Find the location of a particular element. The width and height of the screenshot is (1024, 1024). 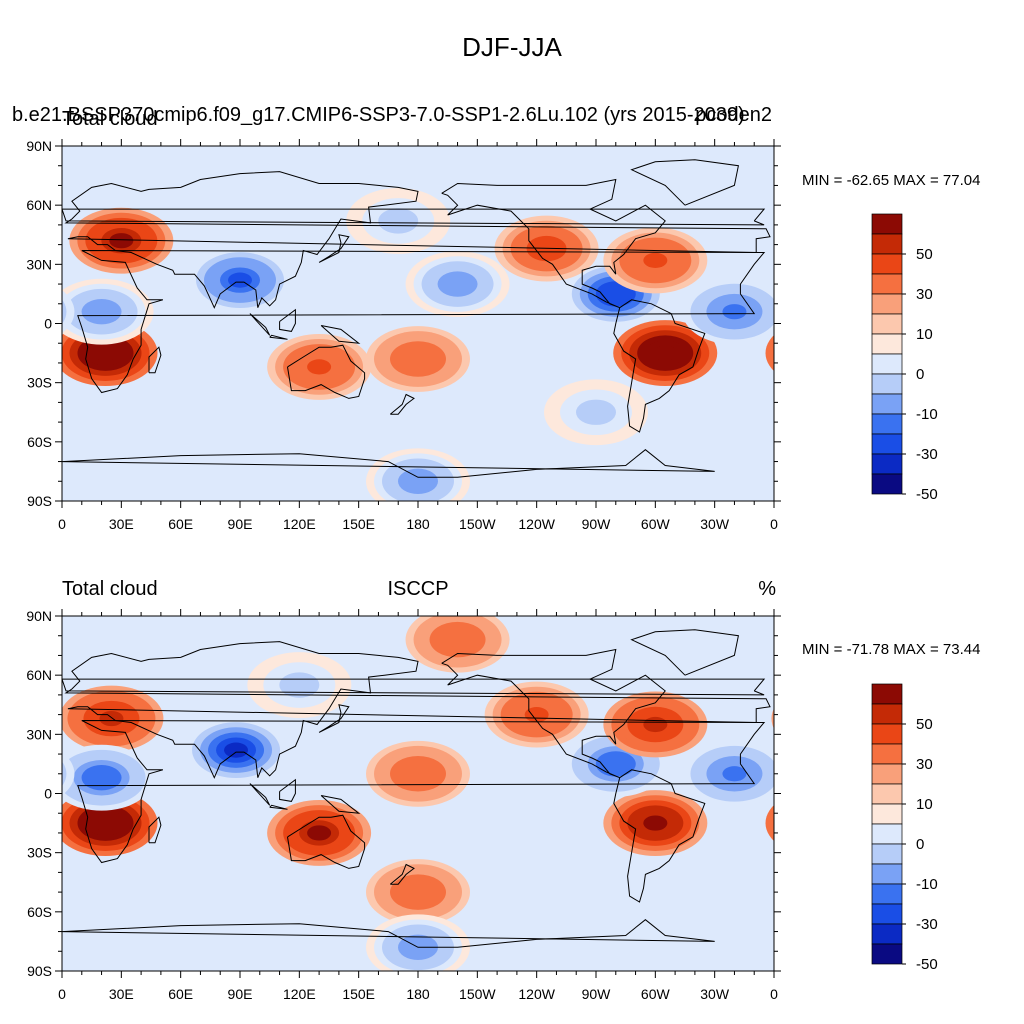

figure-title: DJF-JJA is located at coordinates (512, 47).